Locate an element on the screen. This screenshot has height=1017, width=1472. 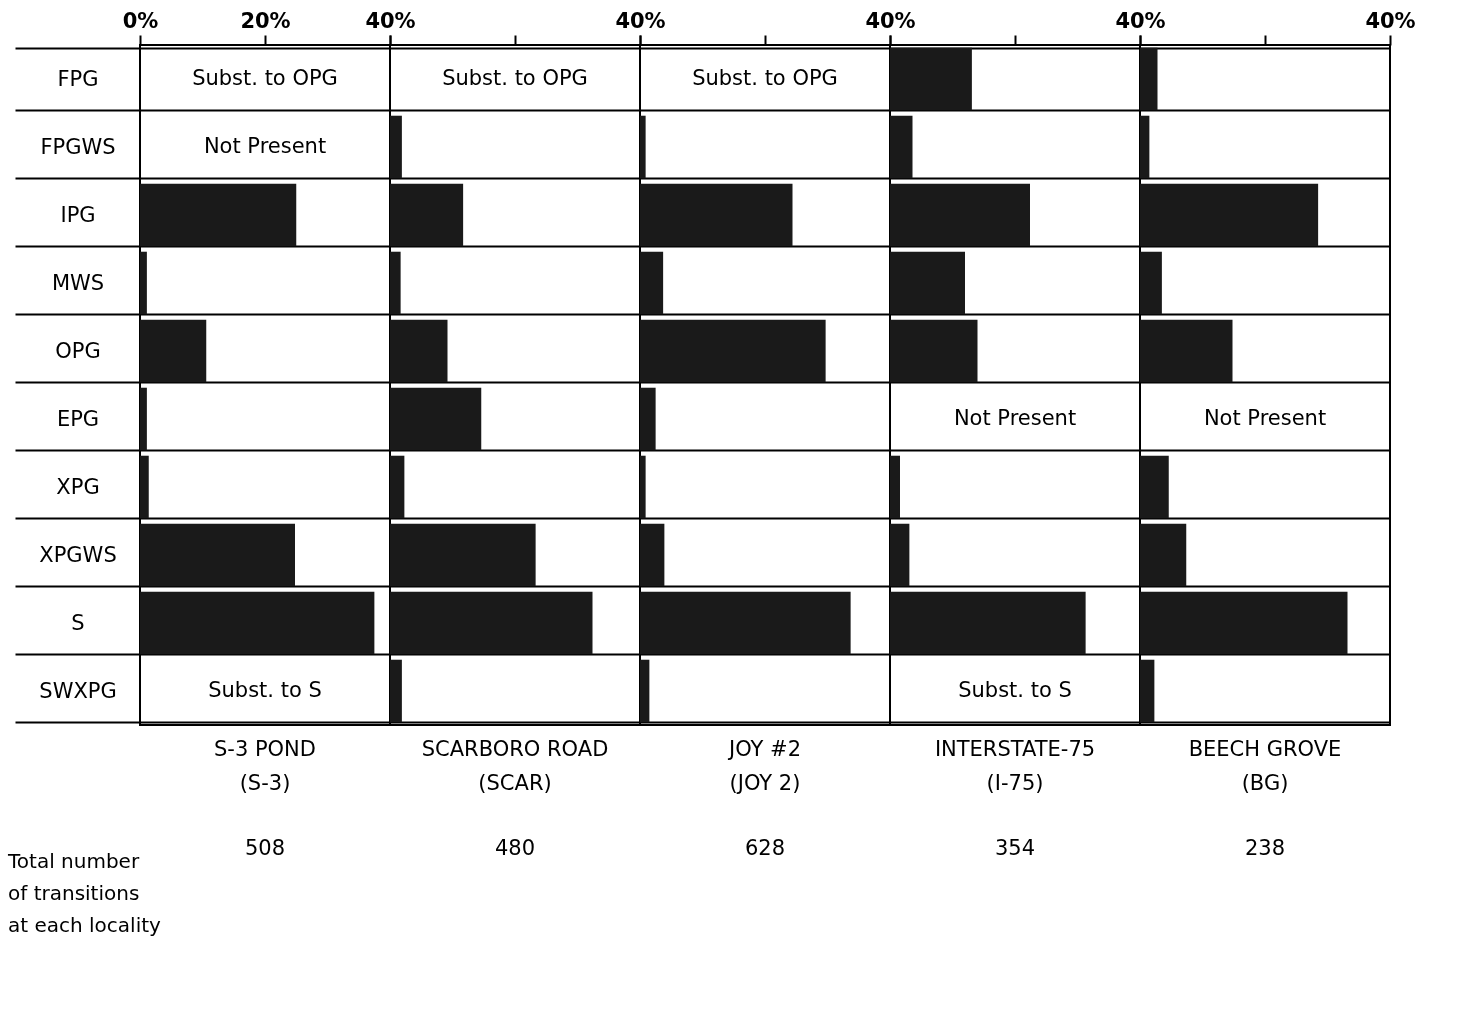
y-tick-label: MWS is located at coordinates (78, 282).